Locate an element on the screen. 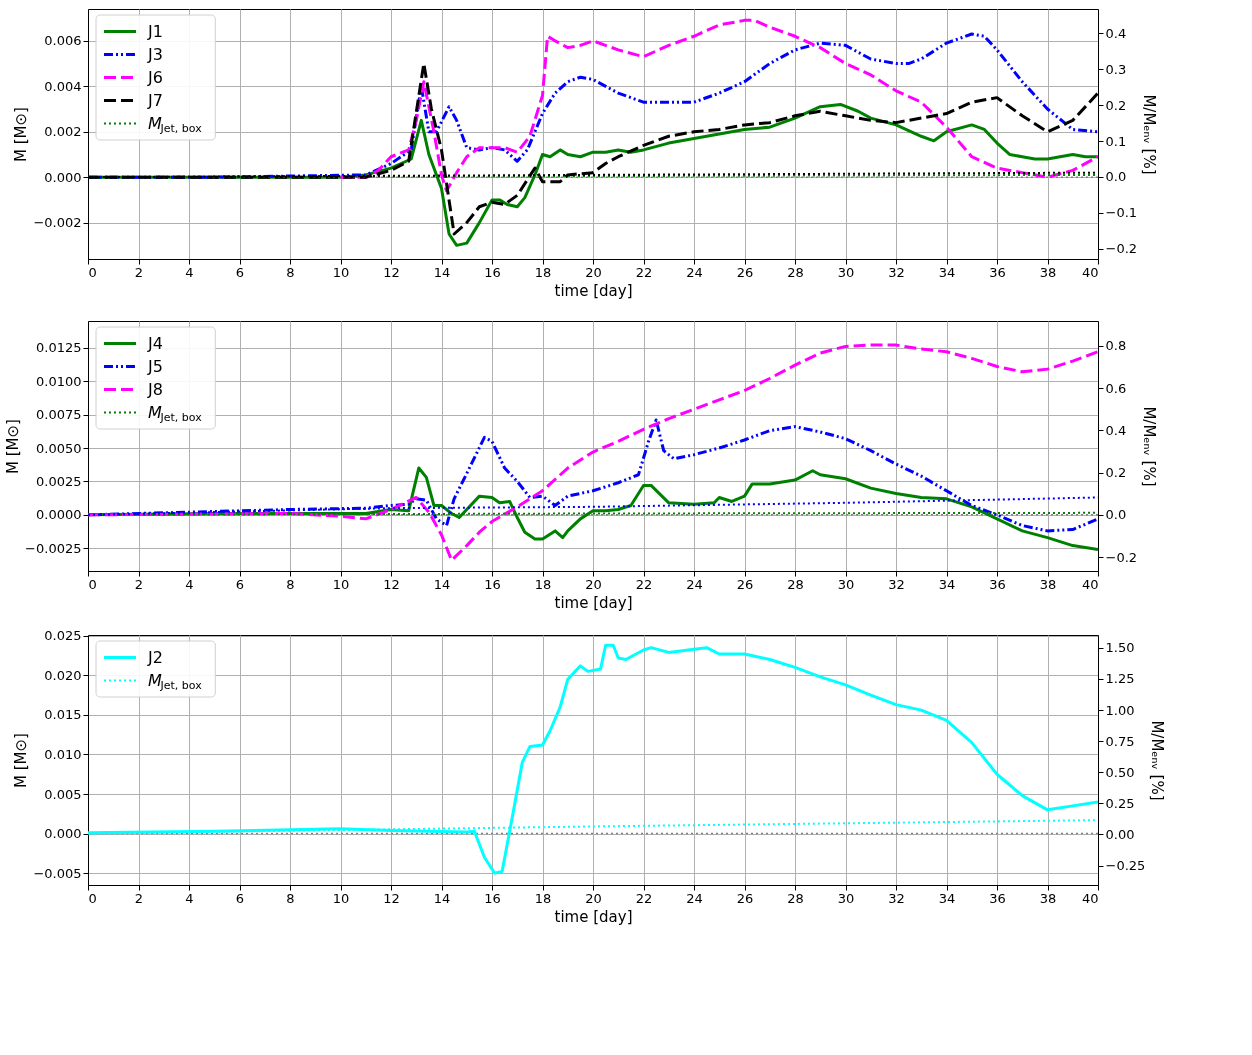 The image size is (1252, 1055). y2-tick-label: 1.50 is located at coordinates (1120, 648).